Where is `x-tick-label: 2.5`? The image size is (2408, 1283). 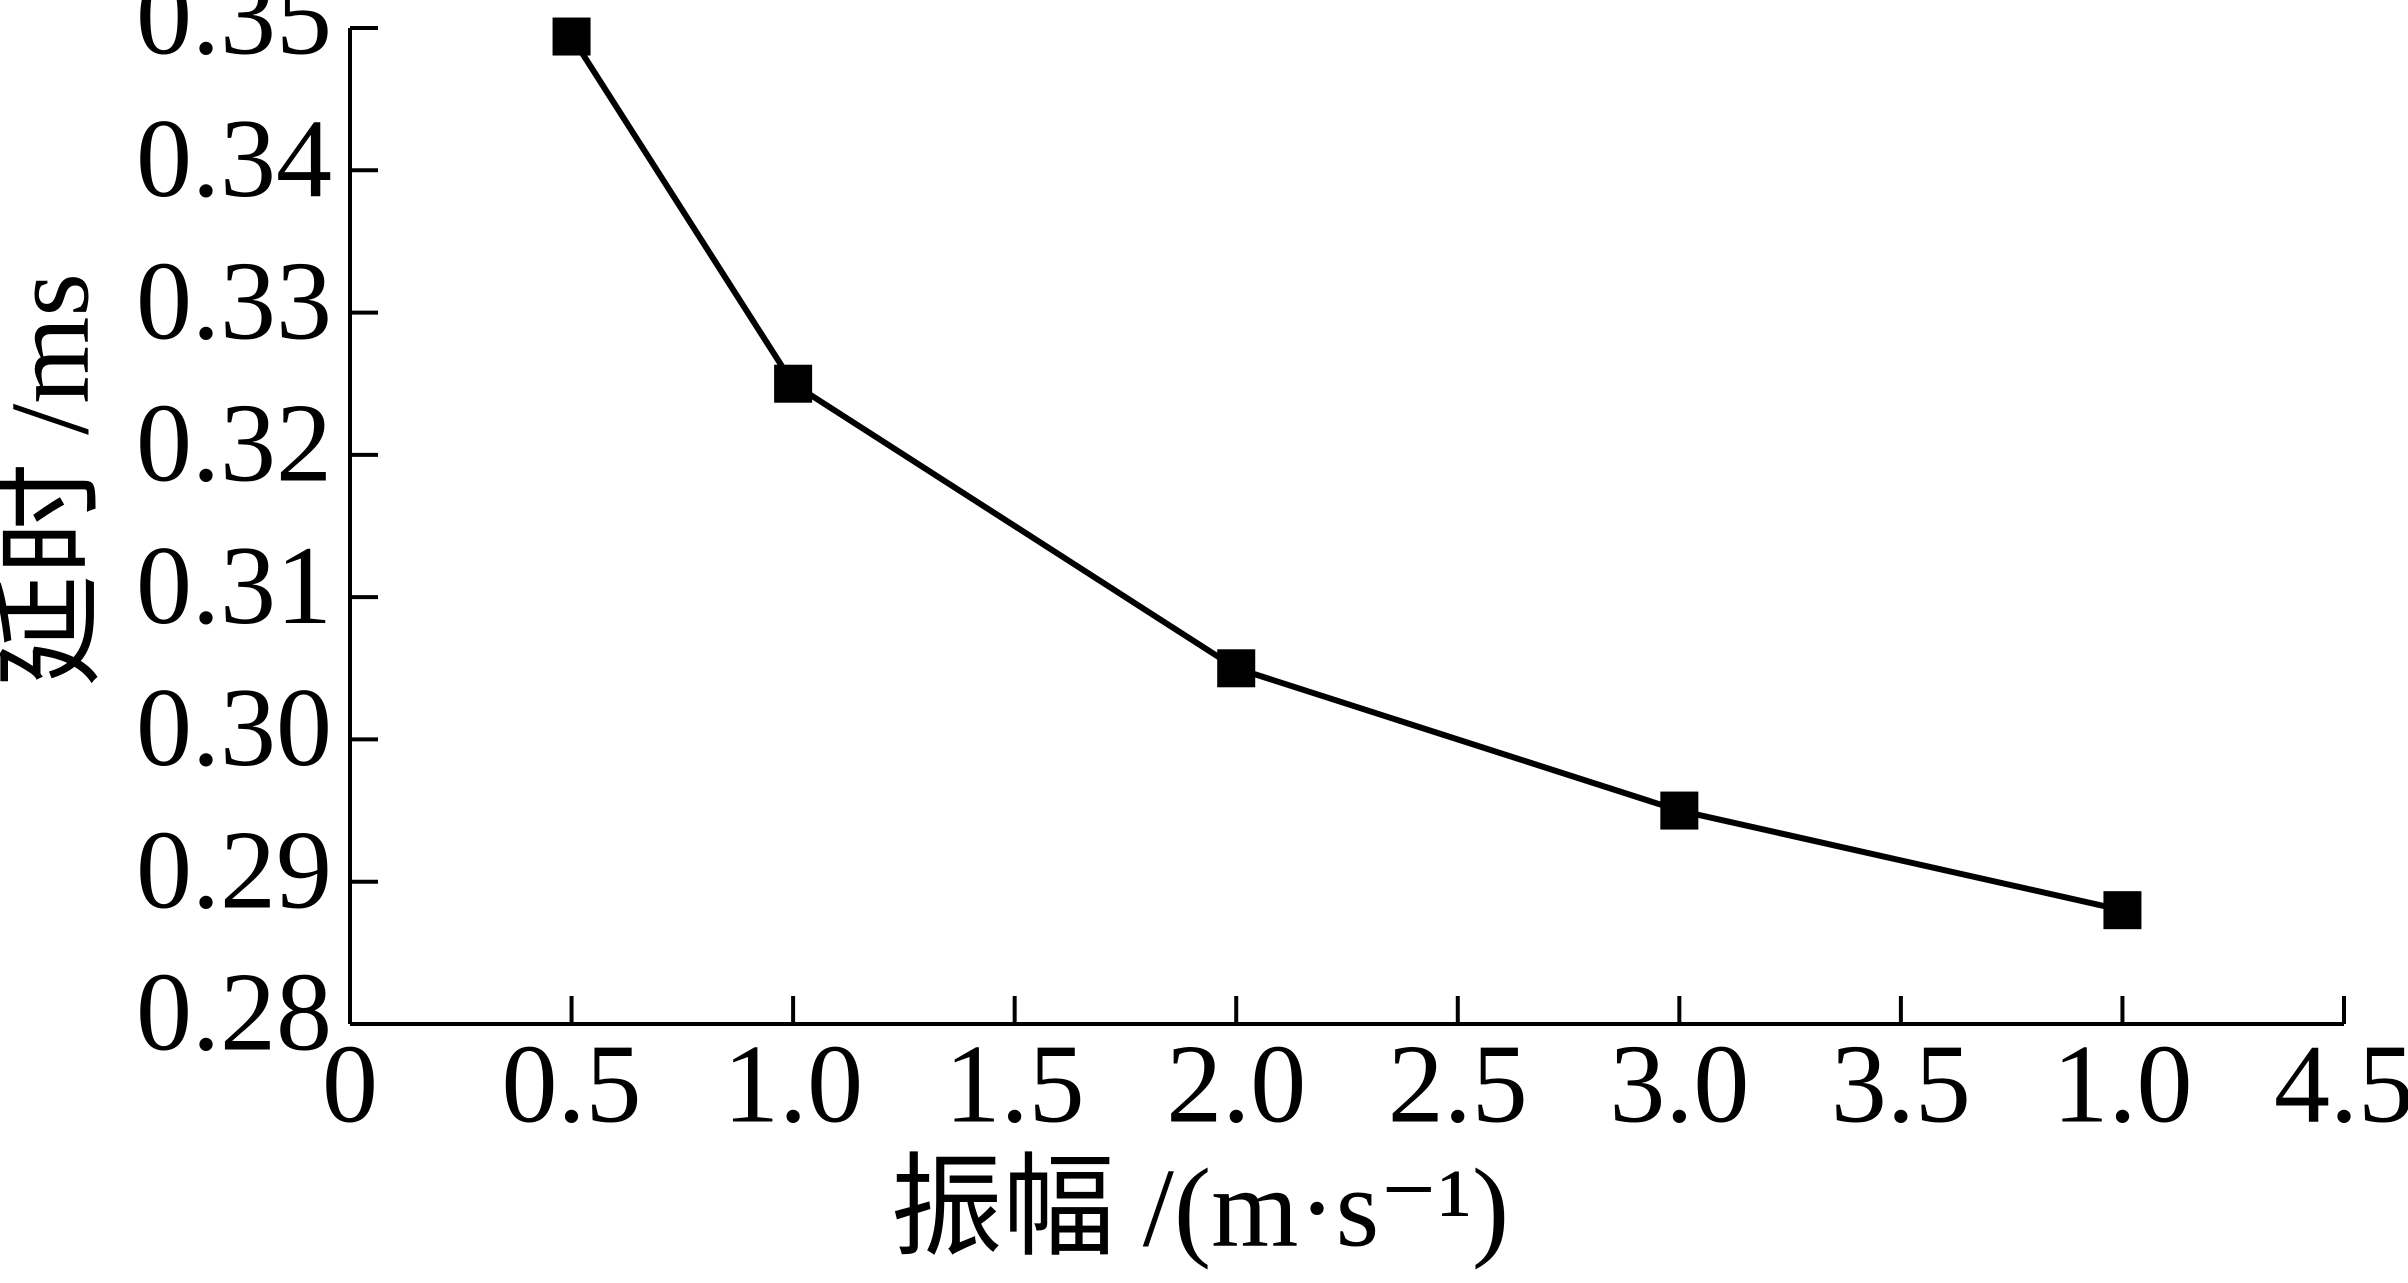
x-tick-label: 2.5 is located at coordinates (1458, 1085).